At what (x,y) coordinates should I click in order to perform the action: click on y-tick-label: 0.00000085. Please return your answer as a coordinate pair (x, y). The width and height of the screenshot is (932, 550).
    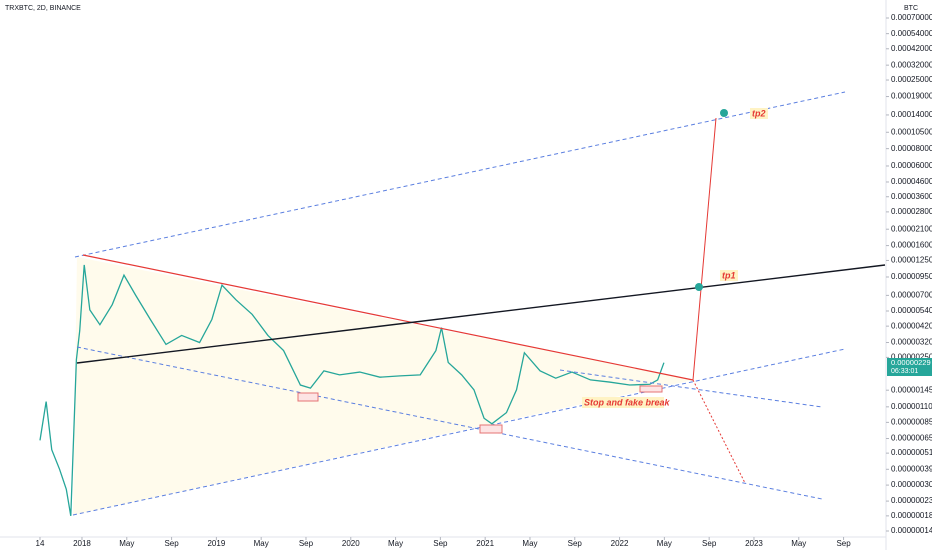
    Looking at the image, I should click on (911, 421).